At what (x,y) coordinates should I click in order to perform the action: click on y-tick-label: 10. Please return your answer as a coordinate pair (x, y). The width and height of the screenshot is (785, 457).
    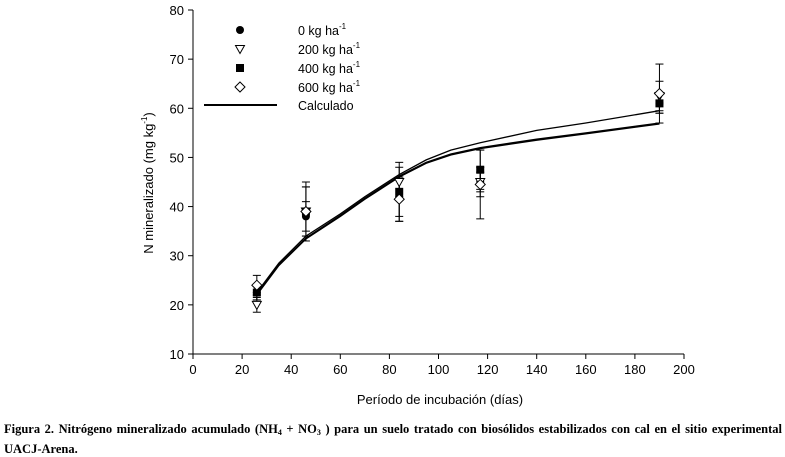
    Looking at the image, I should click on (177, 354).